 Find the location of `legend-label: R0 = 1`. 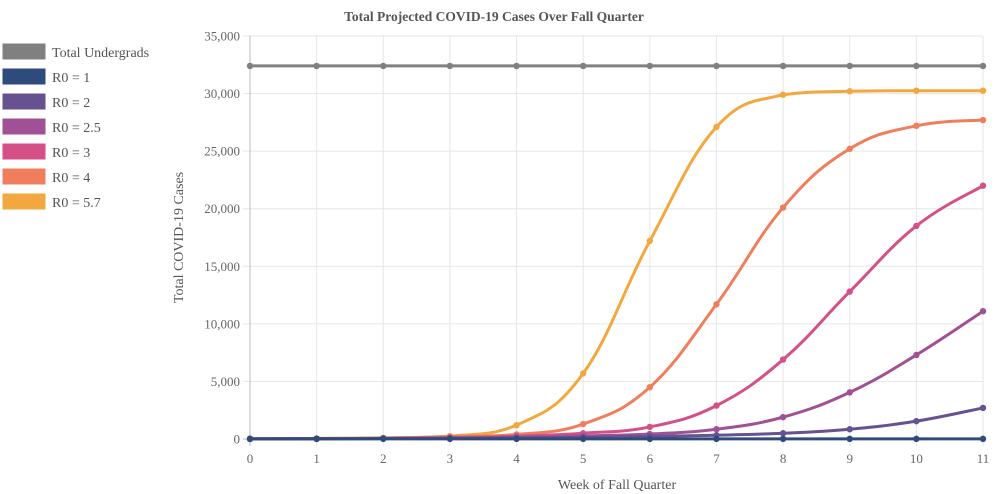

legend-label: R0 = 1 is located at coordinates (71, 78).